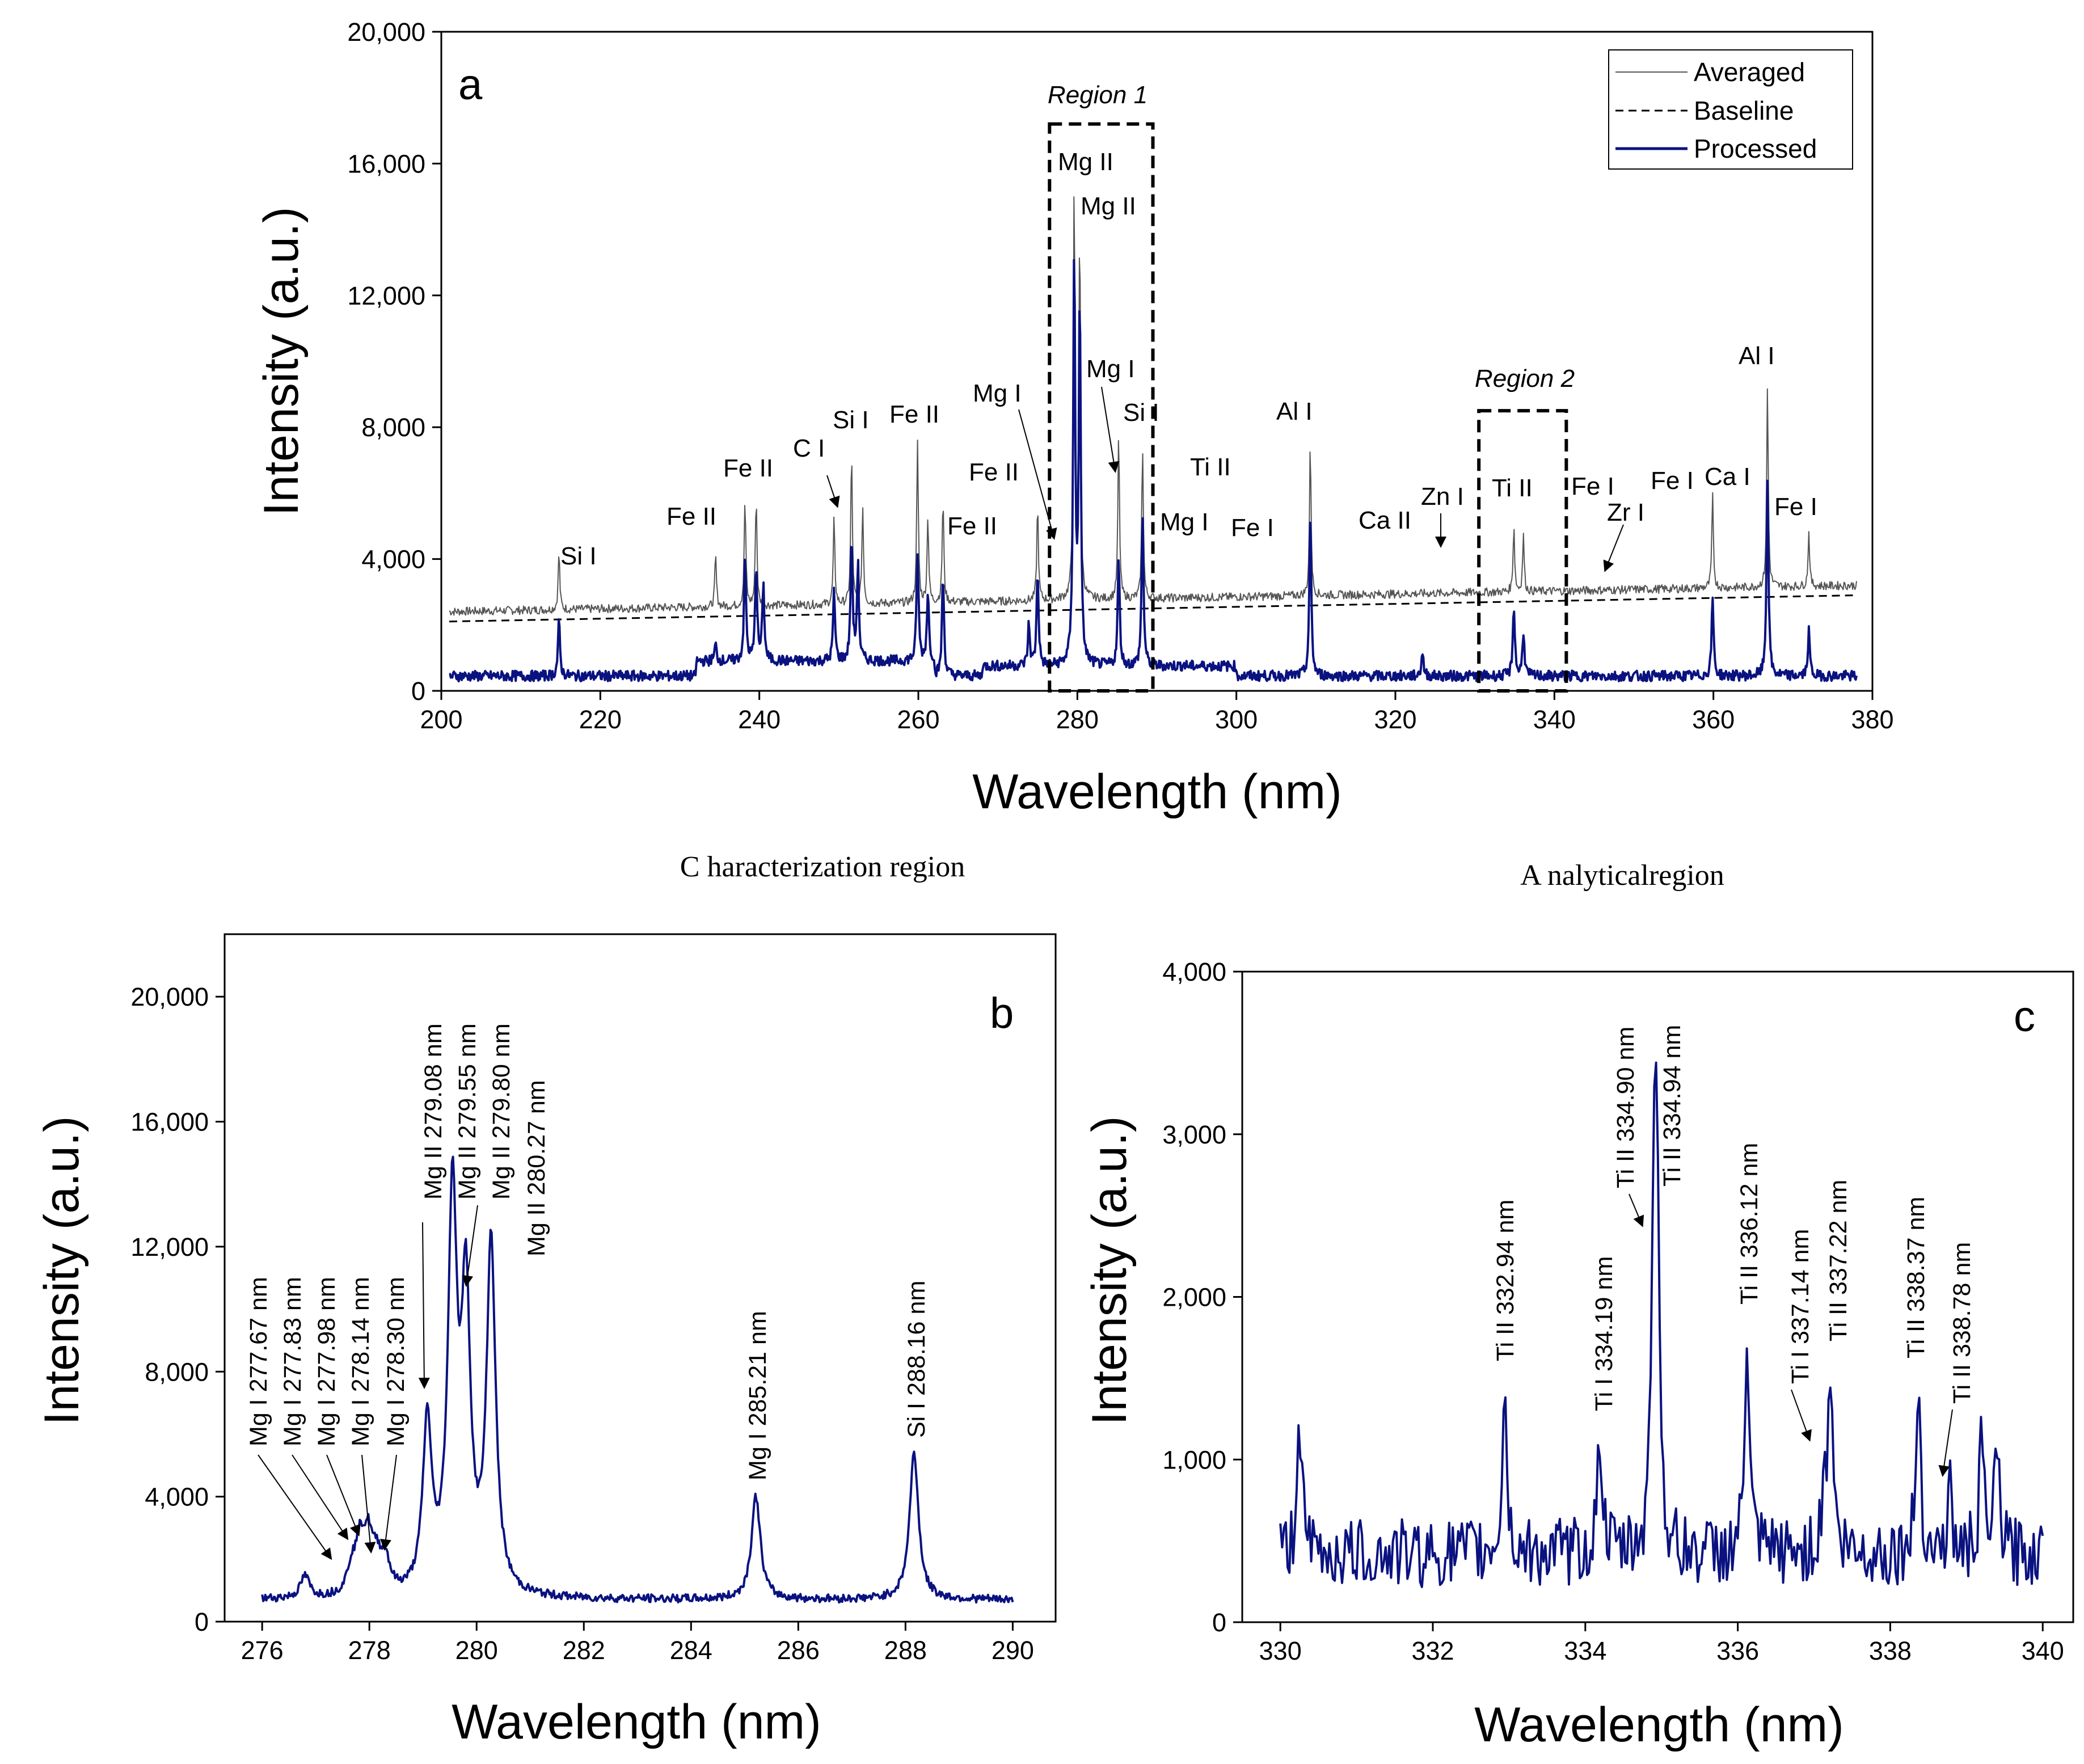 The width and height of the screenshot is (2084, 1764). Describe the element at coordinates (1442, 496) in the screenshot. I see `annot-zn-i: Zn I` at that location.